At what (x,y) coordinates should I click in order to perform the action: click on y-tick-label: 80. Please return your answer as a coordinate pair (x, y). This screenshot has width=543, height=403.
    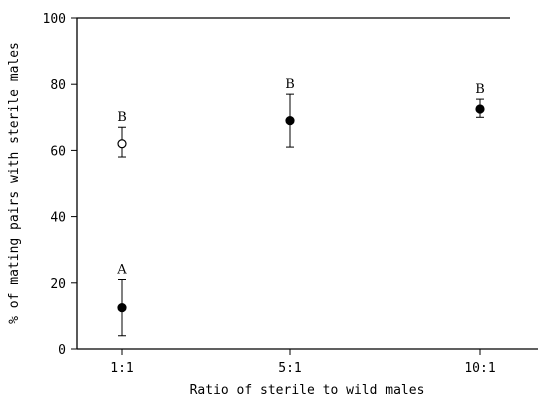
    Looking at the image, I should click on (58, 85).